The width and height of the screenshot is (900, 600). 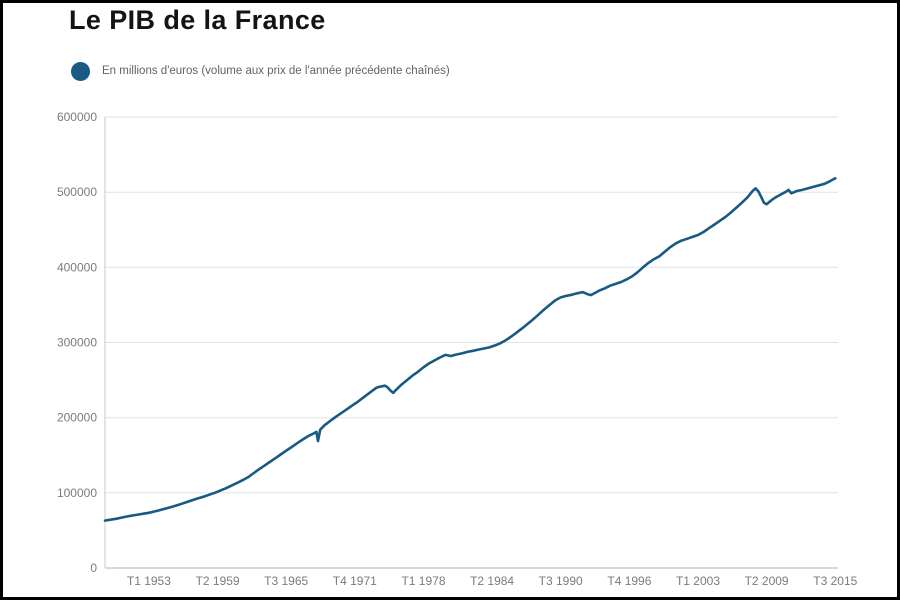 I want to click on x-axis-tick-label: T4 1971, so click(x=355, y=581).